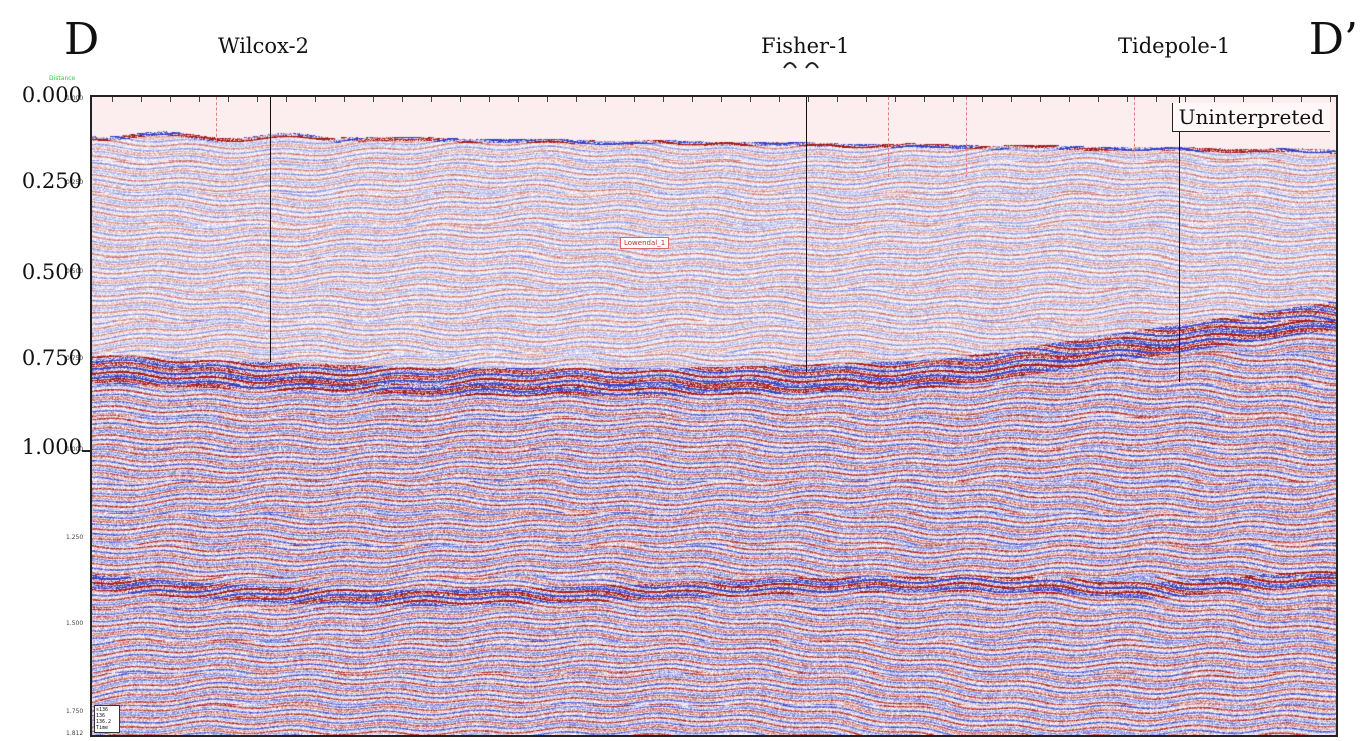  Describe the element at coordinates (1250, 117) in the screenshot. I see `panel-status-label: Uninterpreted` at that location.